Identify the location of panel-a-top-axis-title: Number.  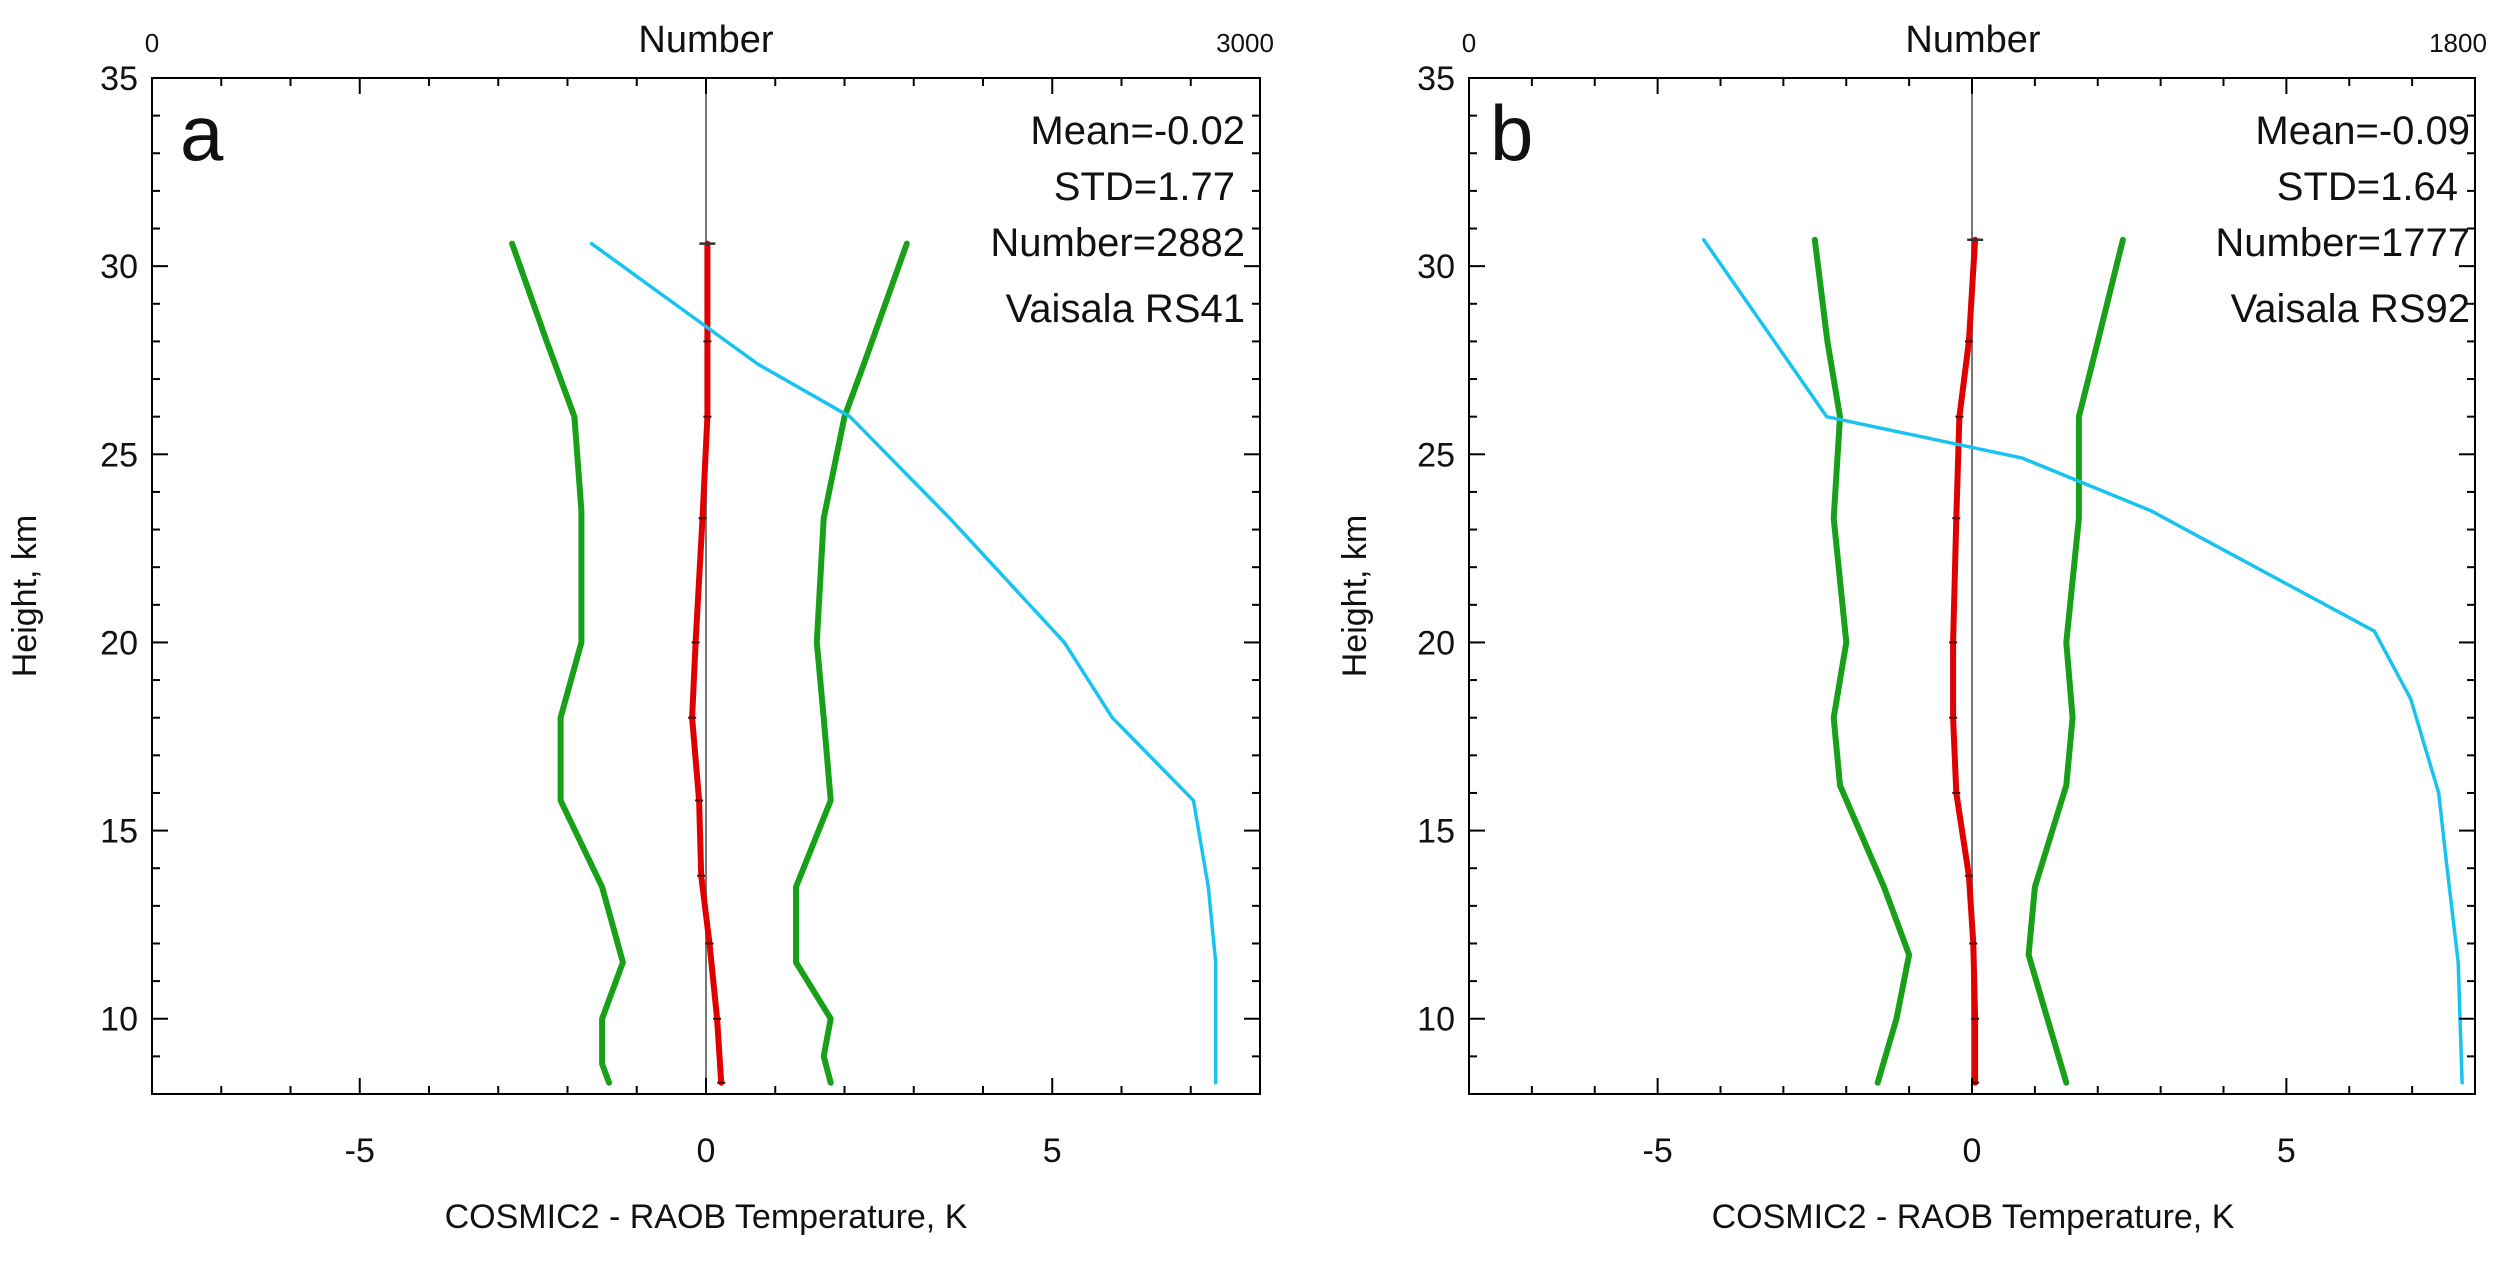
(705, 40).